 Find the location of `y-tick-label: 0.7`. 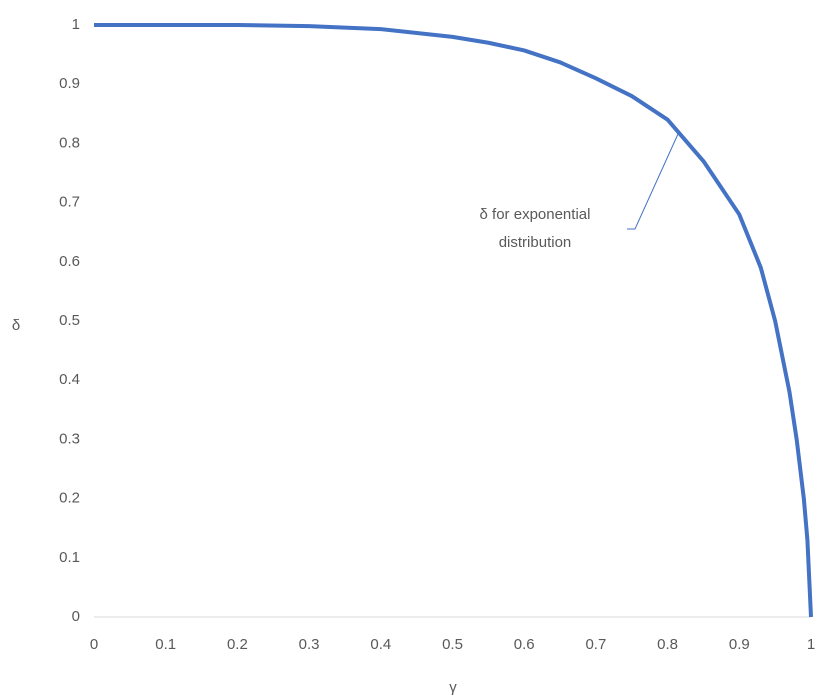

y-tick-label: 0.7 is located at coordinates (69, 202).